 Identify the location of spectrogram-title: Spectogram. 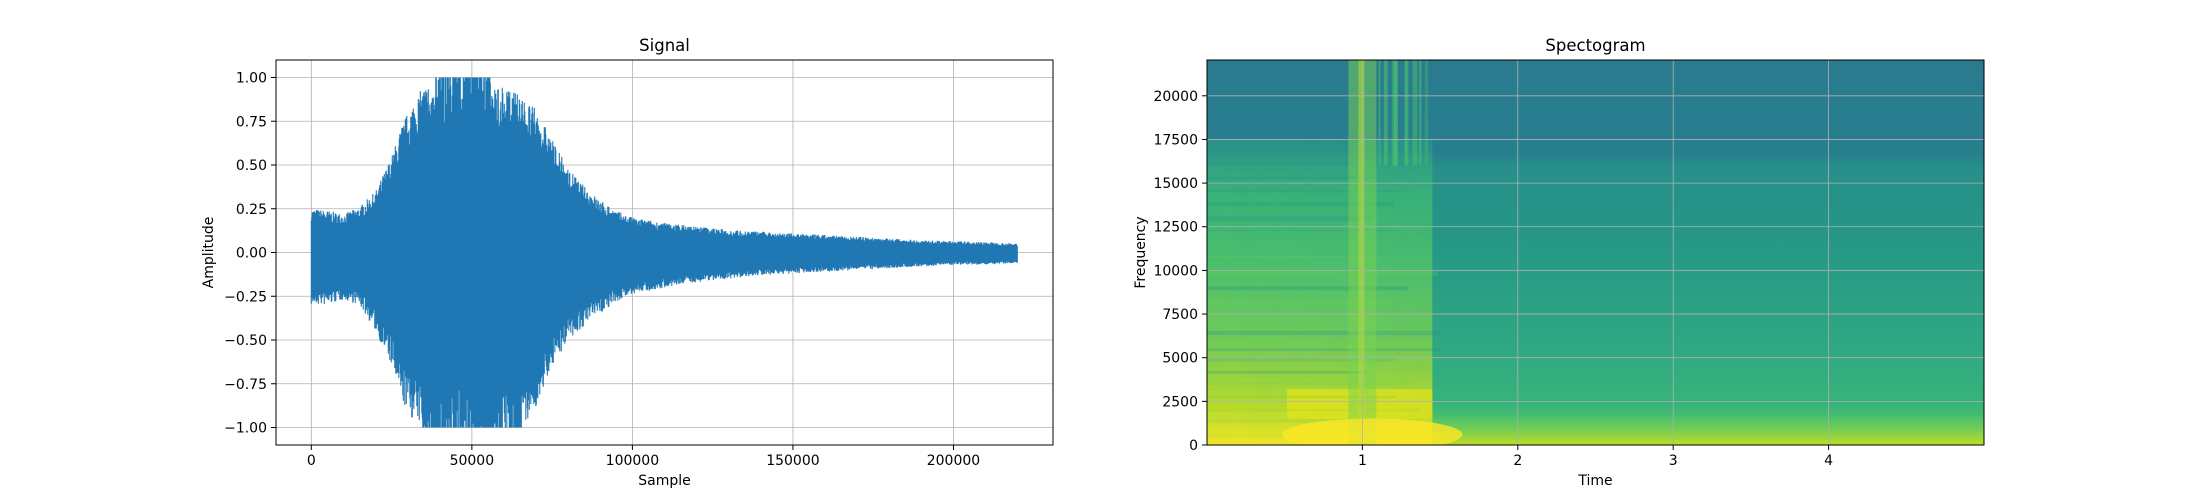
(1595, 45).